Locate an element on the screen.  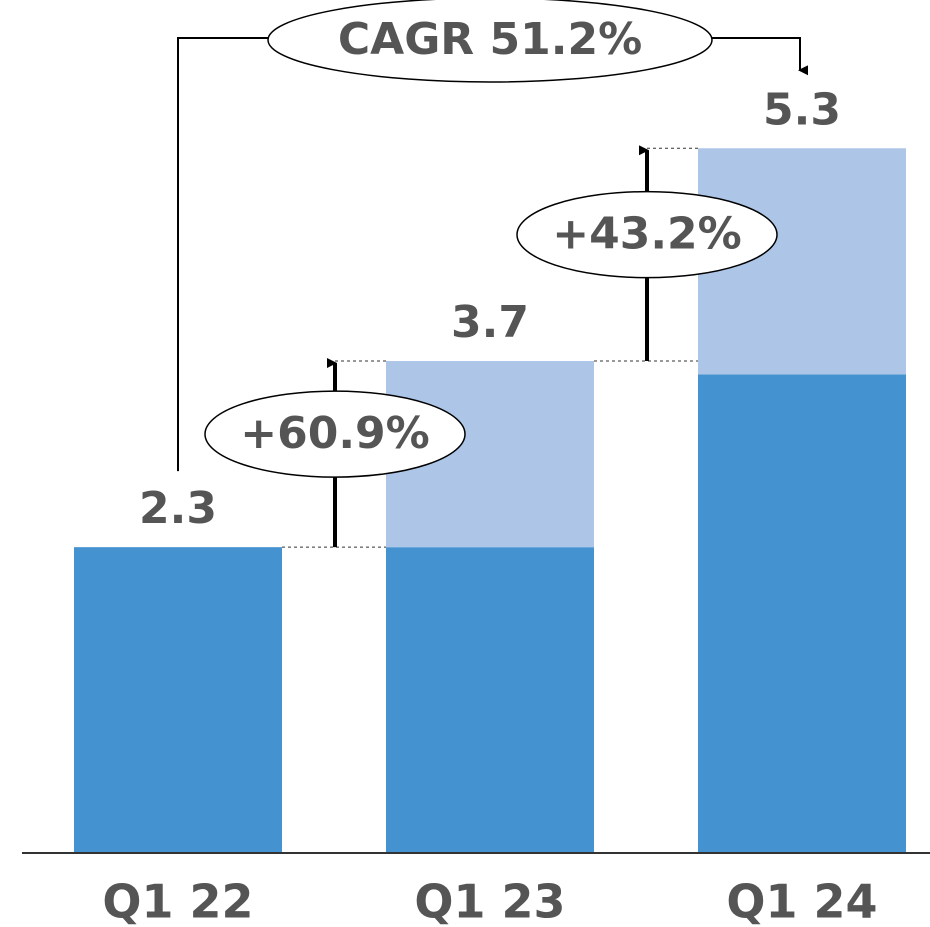
x-tick-label: Q1 24 is located at coordinates (801, 901).